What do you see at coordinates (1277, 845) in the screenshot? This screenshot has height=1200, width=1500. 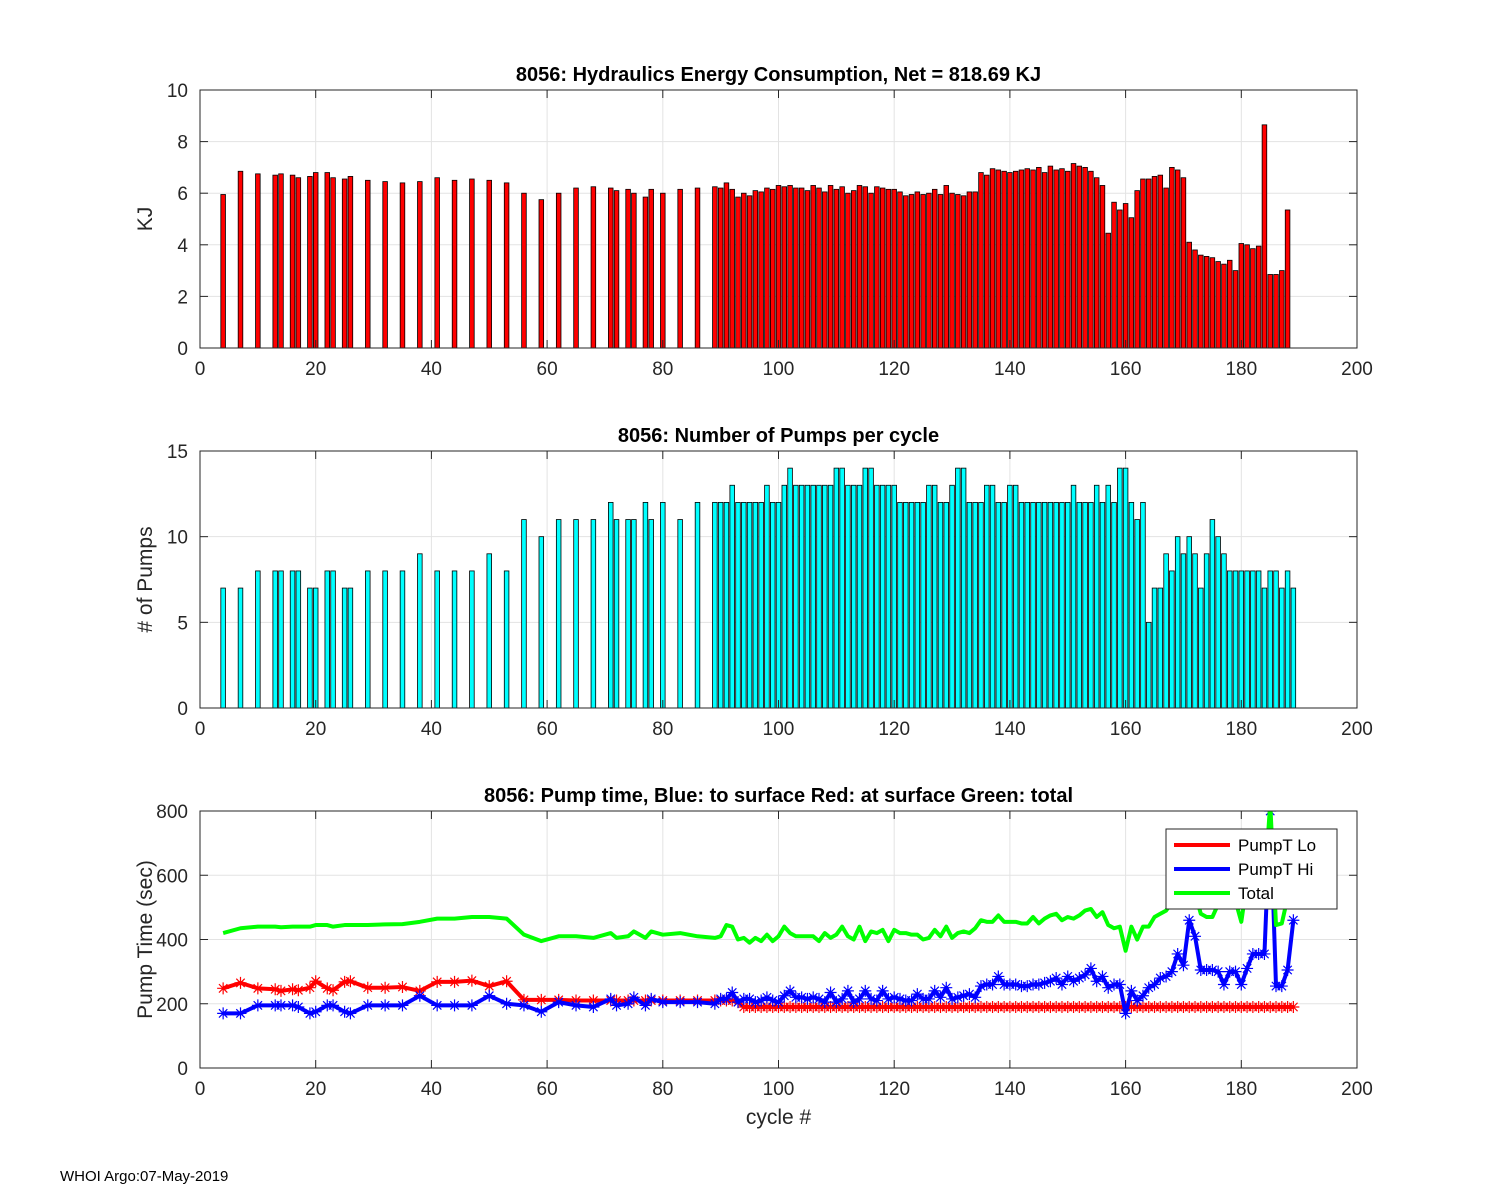 I see `legend-entry-label: PumpT Lo` at bounding box center [1277, 845].